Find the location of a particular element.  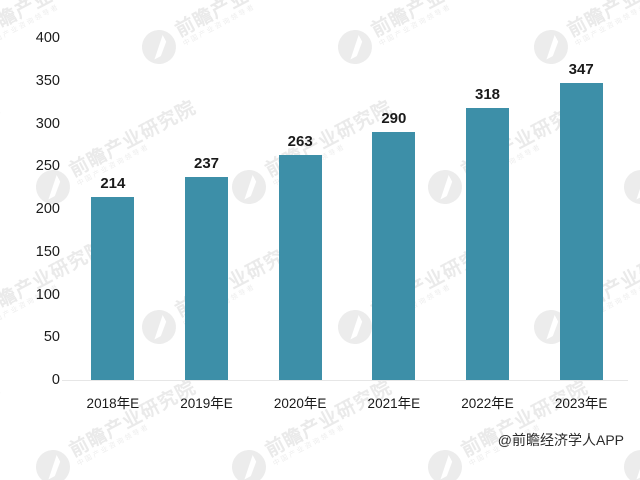

y-axis-tick-label: 100 is located at coordinates (47, 294).